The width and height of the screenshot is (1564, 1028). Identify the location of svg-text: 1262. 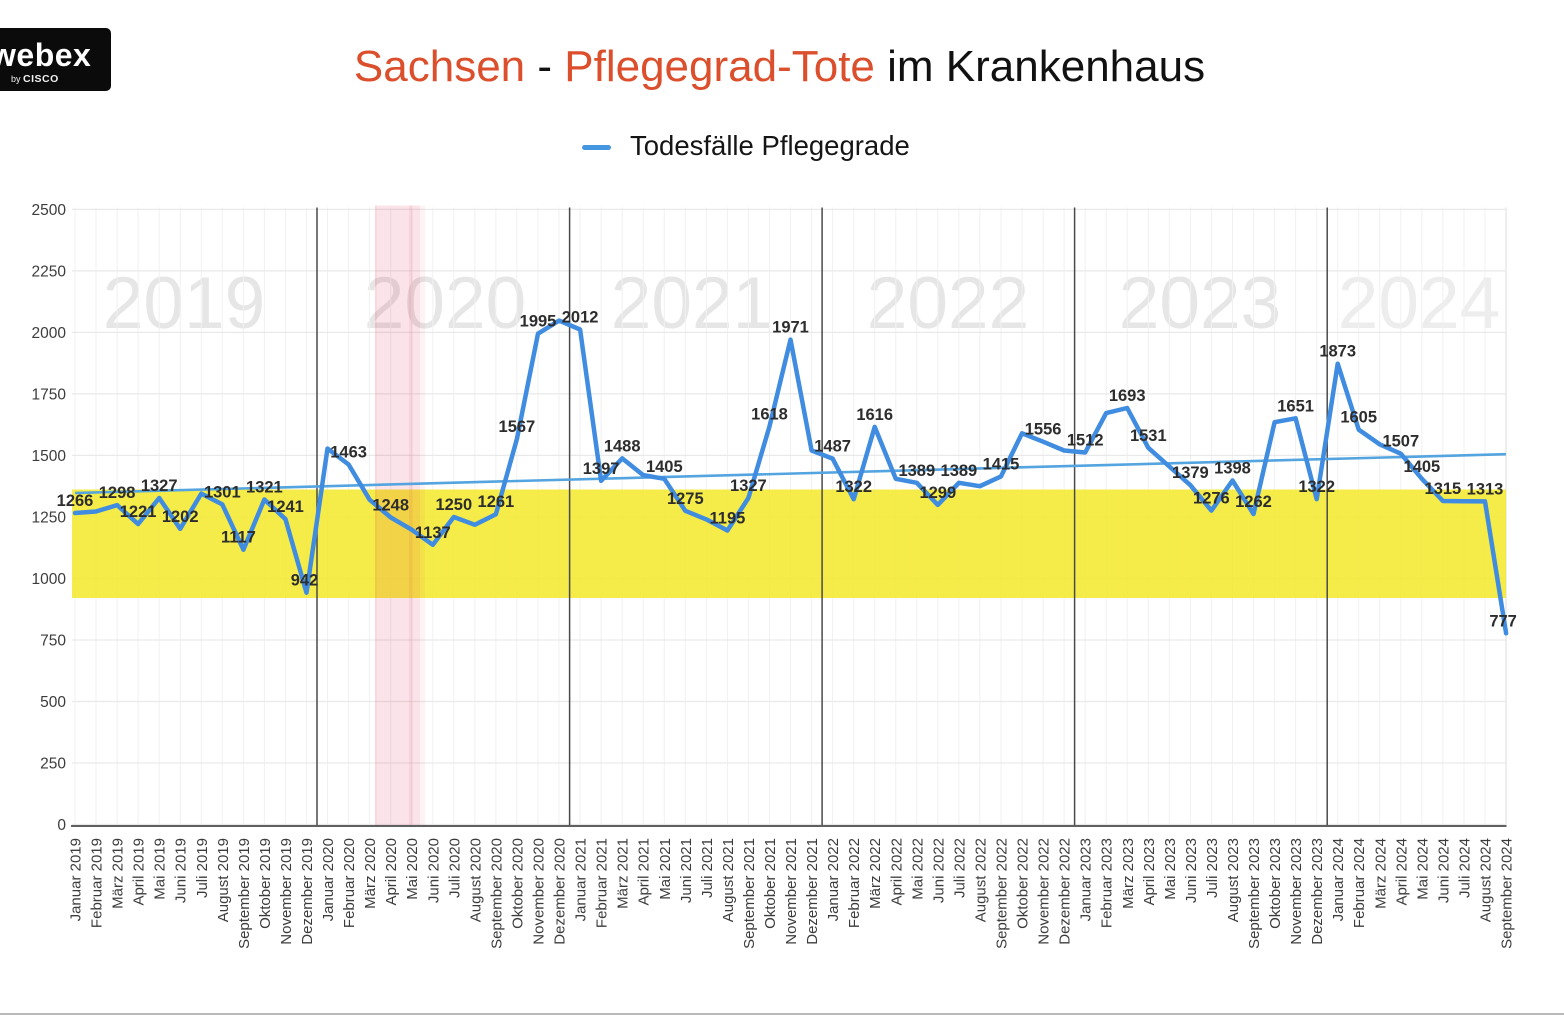
(1253, 502).